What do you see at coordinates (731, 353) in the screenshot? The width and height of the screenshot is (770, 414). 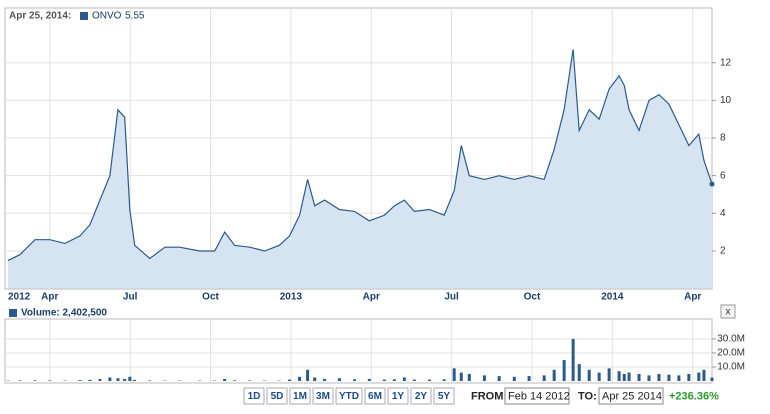 I see `y-tick-label: 20.0M` at bounding box center [731, 353].